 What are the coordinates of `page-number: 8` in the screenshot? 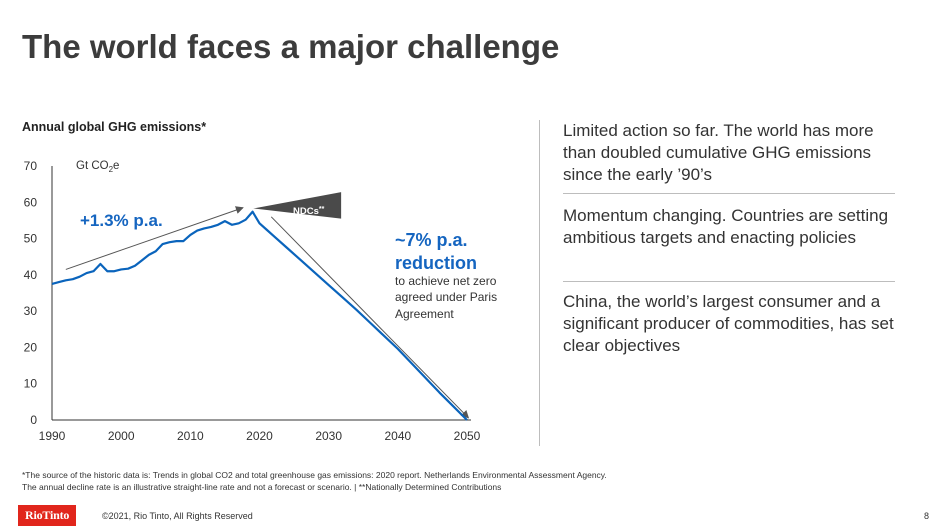 It's located at (926, 516).